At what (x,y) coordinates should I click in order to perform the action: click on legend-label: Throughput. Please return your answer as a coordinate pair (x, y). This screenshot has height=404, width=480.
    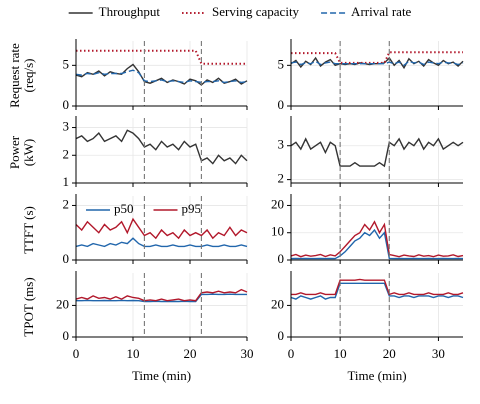
    Looking at the image, I should click on (130, 11).